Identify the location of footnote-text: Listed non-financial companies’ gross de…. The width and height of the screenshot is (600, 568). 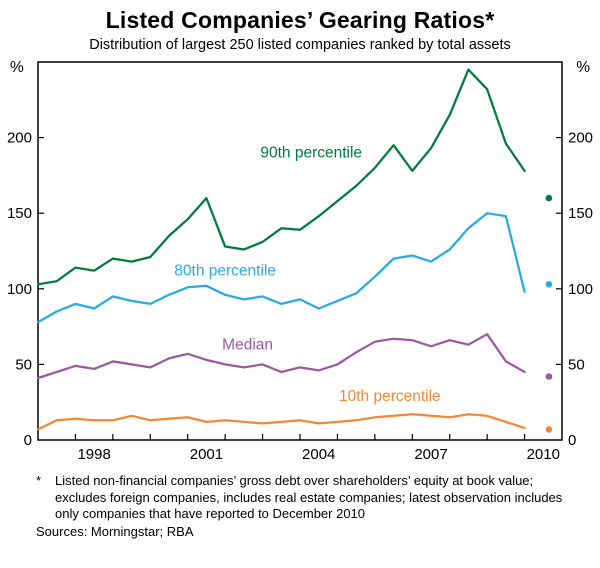
(309, 497).